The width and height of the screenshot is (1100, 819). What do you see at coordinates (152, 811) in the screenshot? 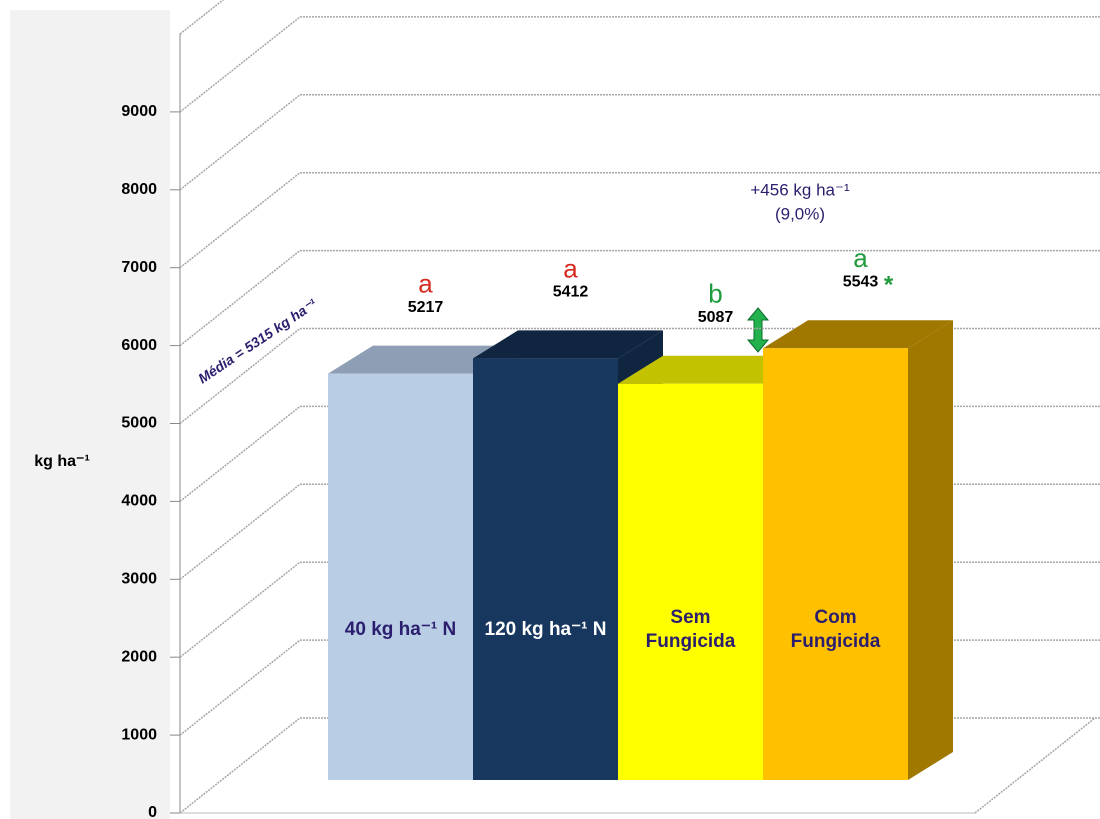
I see `y-tick-label: 0` at bounding box center [152, 811].